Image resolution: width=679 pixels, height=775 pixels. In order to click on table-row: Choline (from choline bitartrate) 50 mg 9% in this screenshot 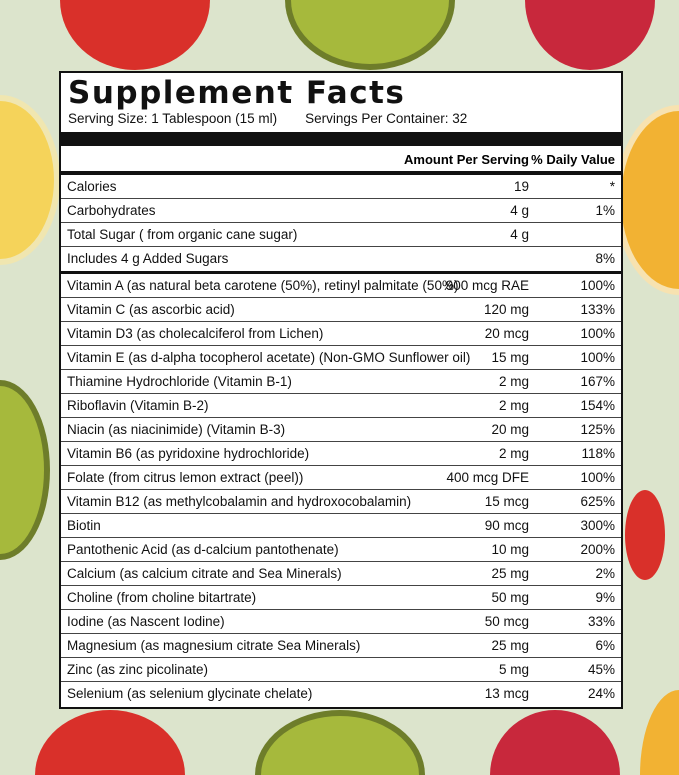, I will do `click(341, 598)`.